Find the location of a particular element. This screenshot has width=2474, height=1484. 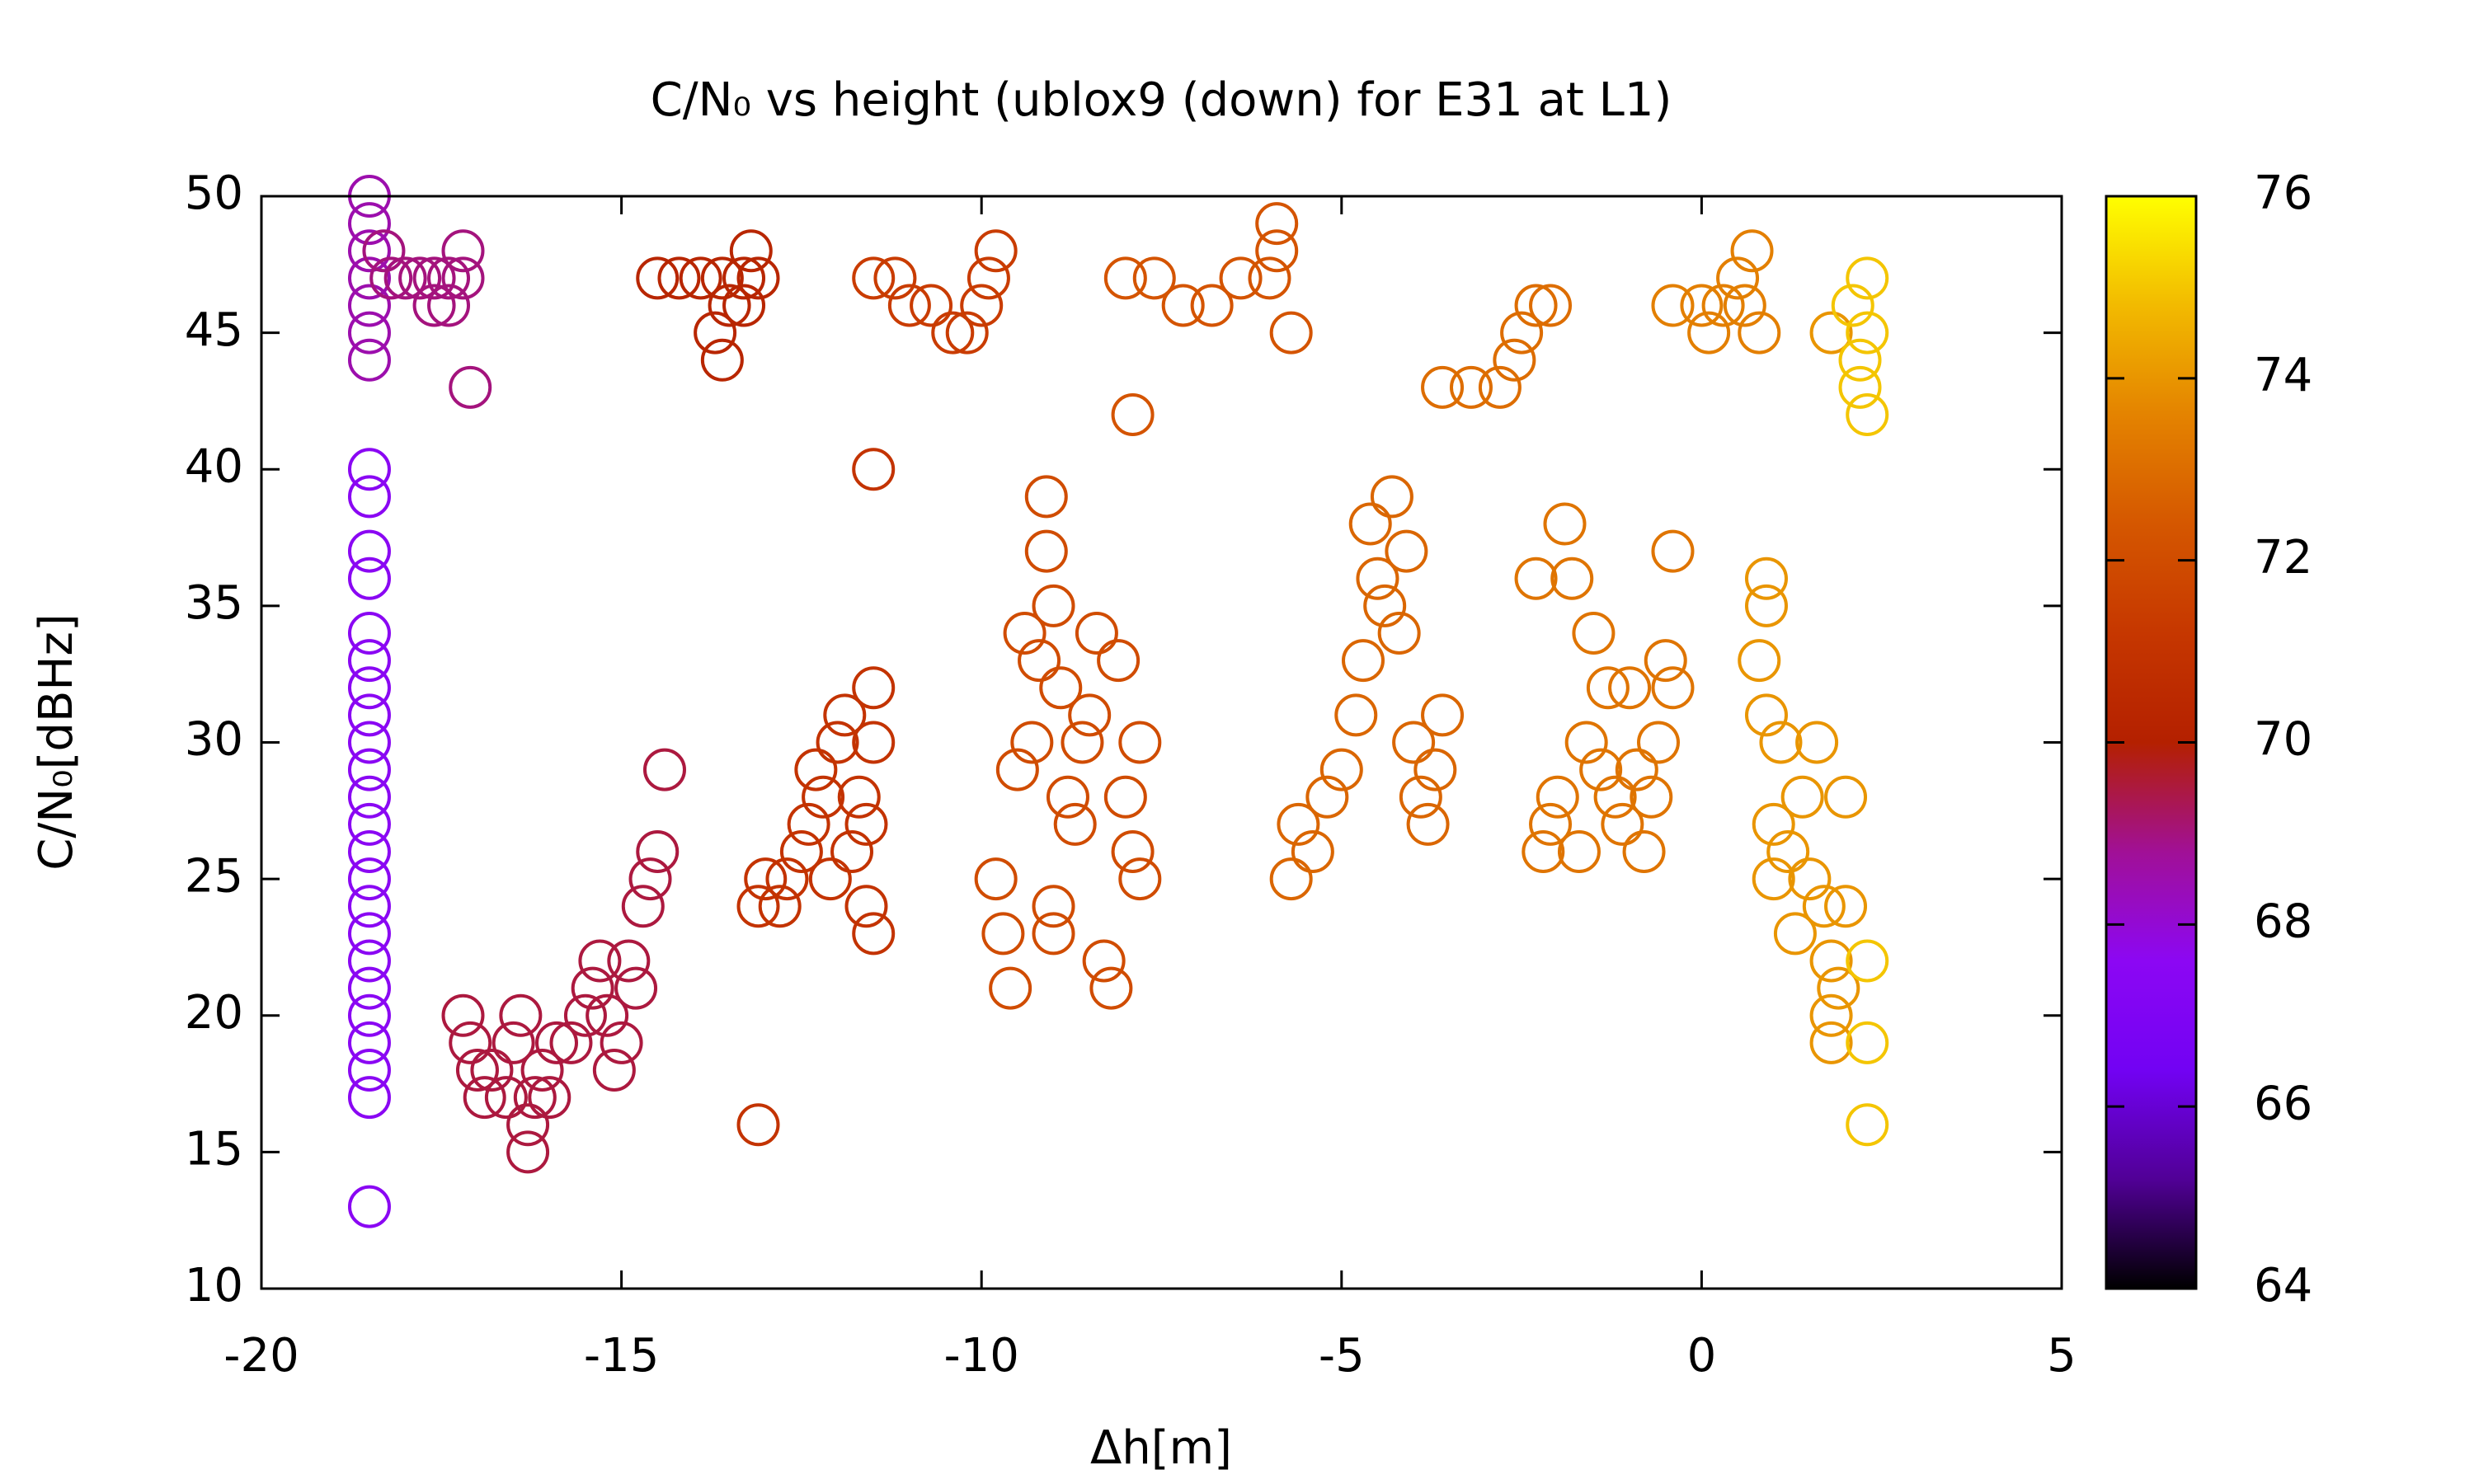

colorbar-tick-label: 64 is located at coordinates (2283, 1286).